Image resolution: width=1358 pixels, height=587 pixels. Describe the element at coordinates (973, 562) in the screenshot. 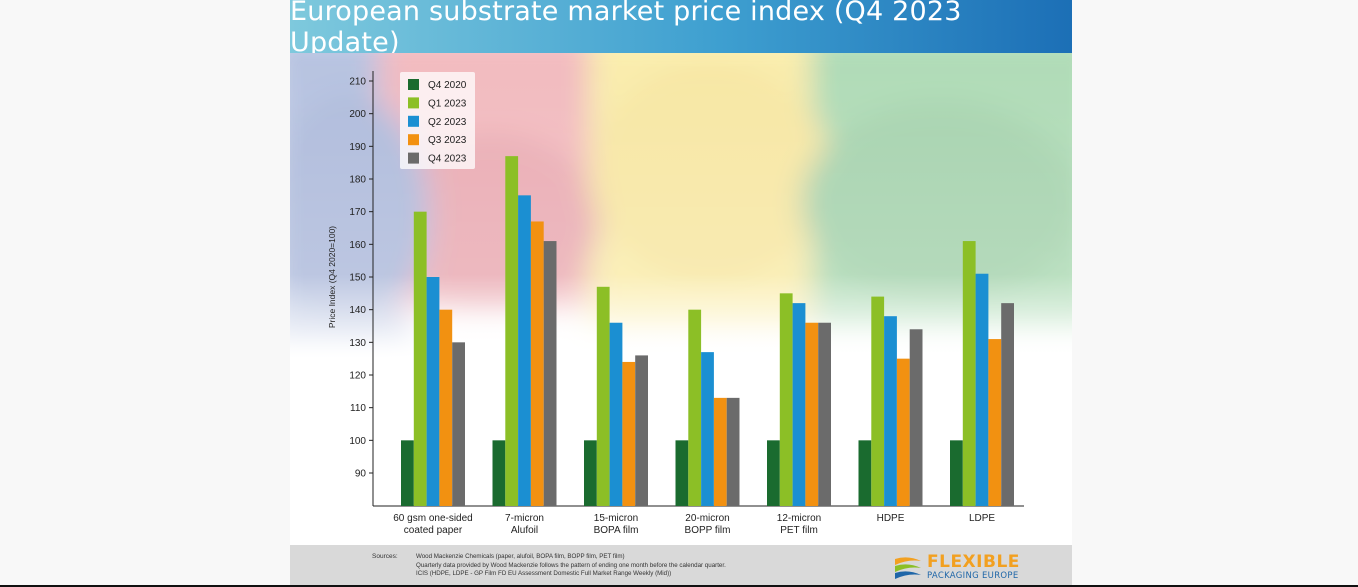

I see `logo-text-flexible: FLEXIBLE` at that location.